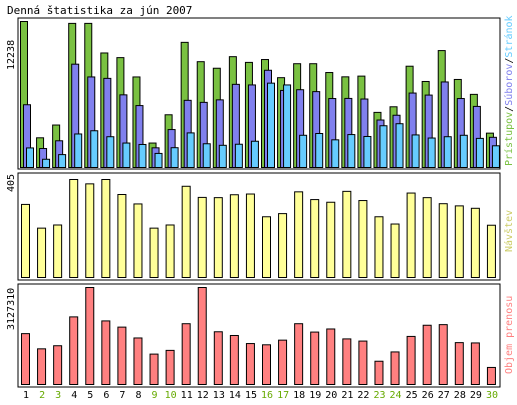  I want to click on legend-part-3: /, so click(509, 61).